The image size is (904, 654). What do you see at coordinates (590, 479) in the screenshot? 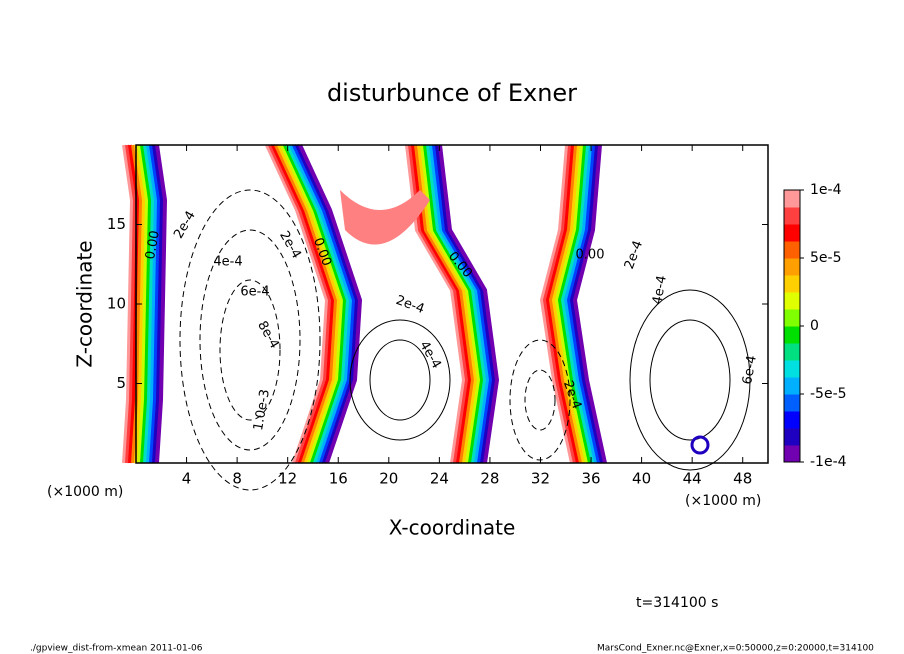
I see `x-tick-label: 36` at bounding box center [590, 479].